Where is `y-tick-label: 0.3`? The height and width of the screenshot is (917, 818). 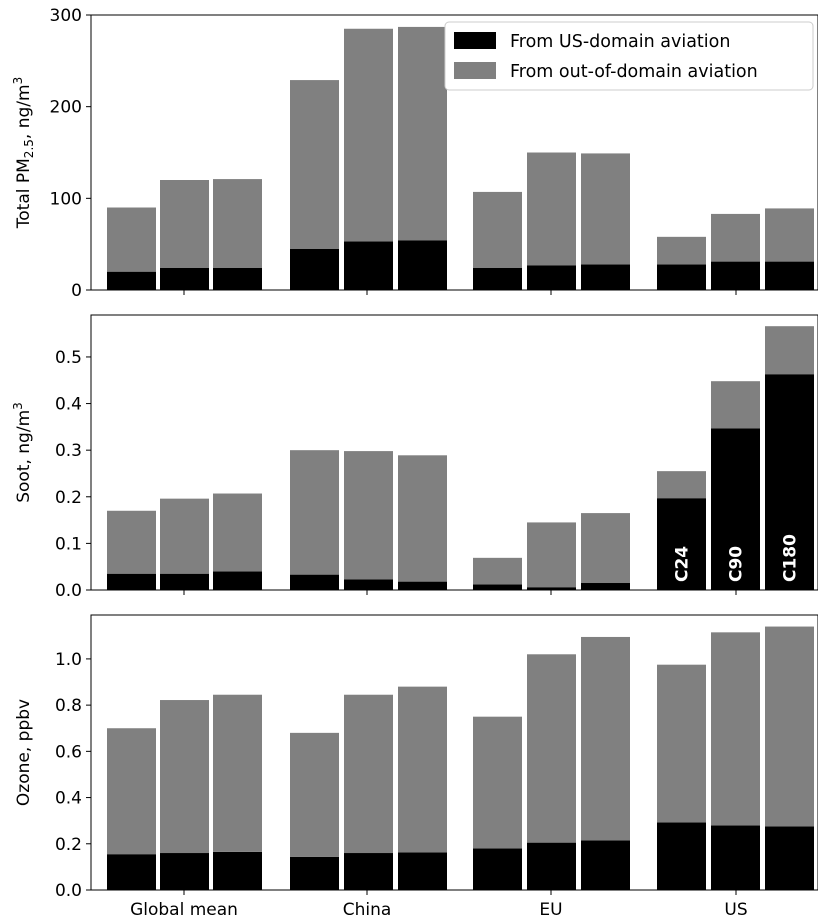 y-tick-label: 0.3 is located at coordinates (68, 451).